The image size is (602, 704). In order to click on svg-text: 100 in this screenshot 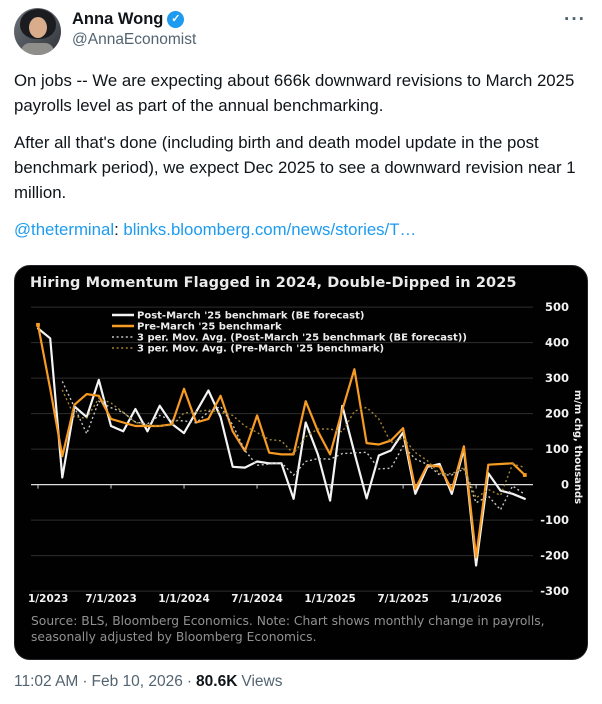, I will do `click(557, 449)`.